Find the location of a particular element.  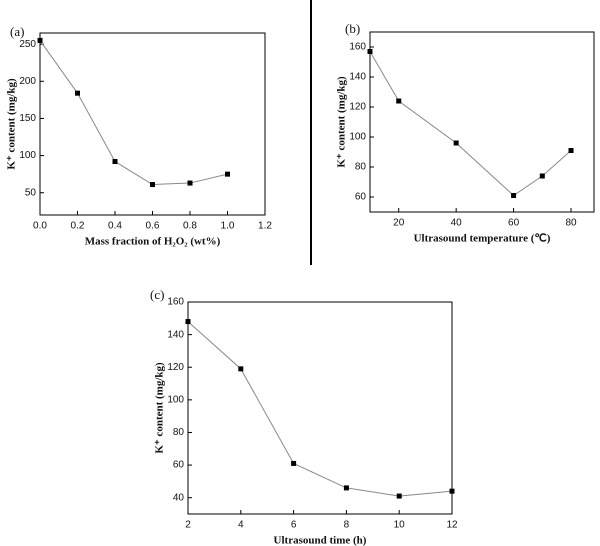

y-tick-label: 200 is located at coordinates (27, 81).